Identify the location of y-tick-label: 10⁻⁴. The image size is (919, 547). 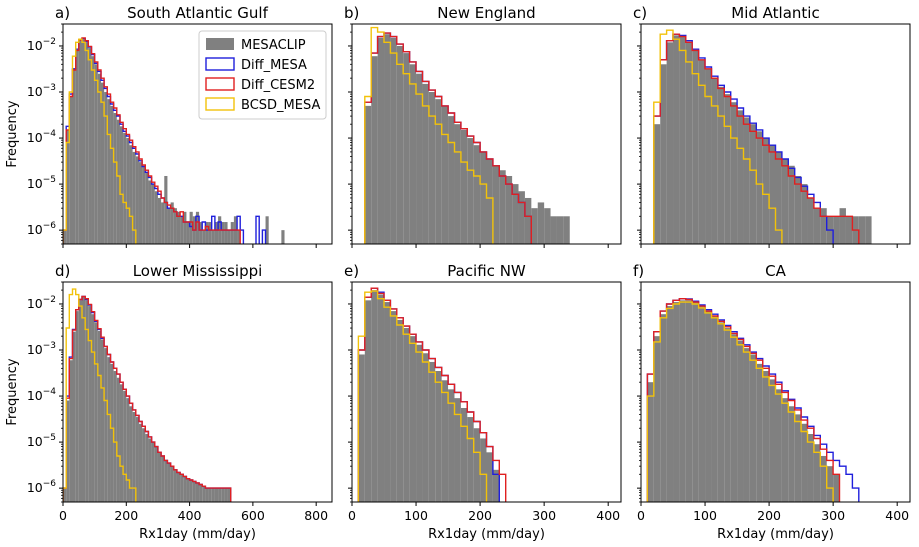
(41, 395).